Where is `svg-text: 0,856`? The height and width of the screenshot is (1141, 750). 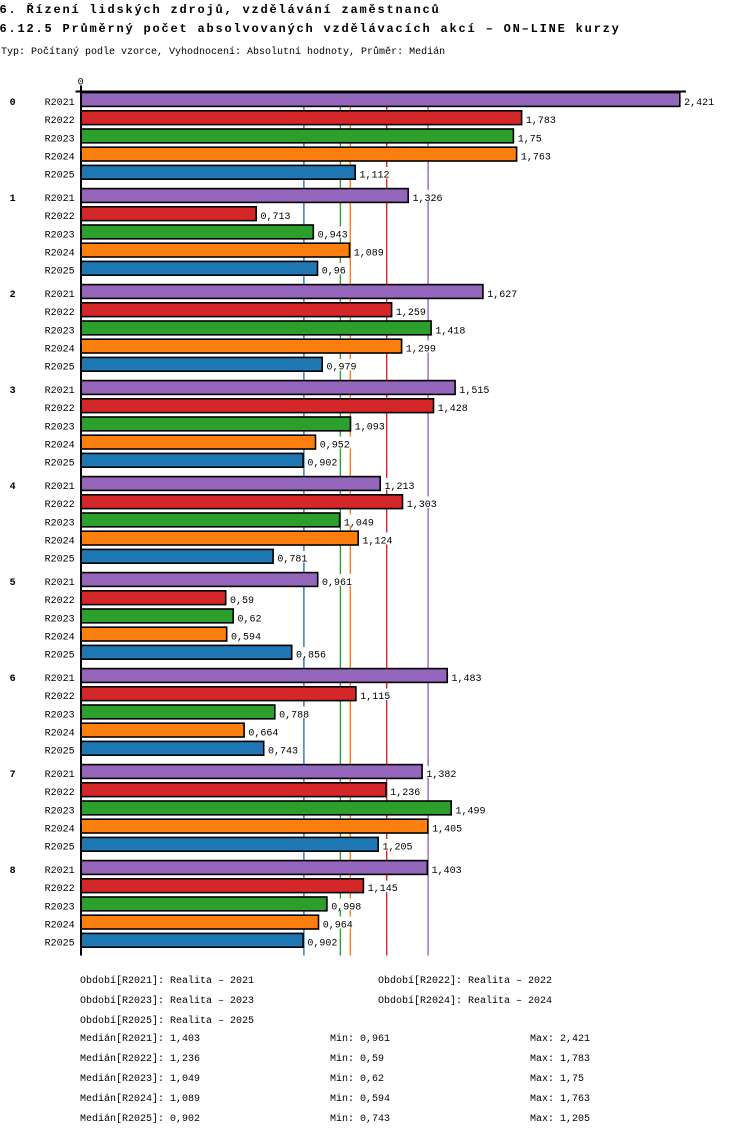
svg-text: 0,856 is located at coordinates (311, 656).